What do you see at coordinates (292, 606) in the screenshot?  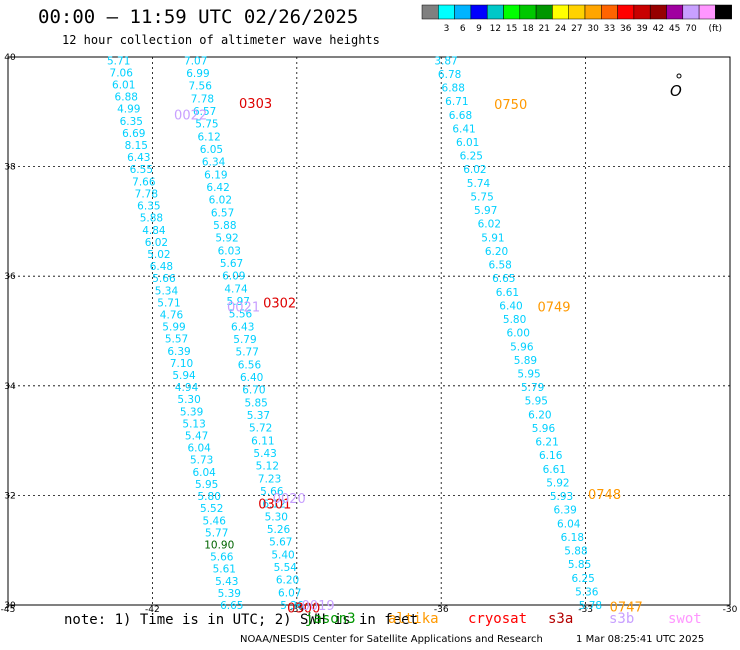 I see `wave-height-value: 5.36` at bounding box center [292, 606].